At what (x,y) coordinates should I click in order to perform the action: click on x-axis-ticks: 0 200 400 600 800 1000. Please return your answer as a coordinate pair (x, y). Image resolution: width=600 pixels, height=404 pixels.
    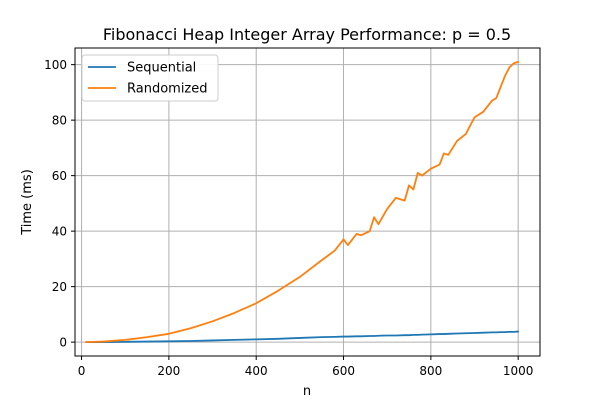
    Looking at the image, I should click on (306, 367).